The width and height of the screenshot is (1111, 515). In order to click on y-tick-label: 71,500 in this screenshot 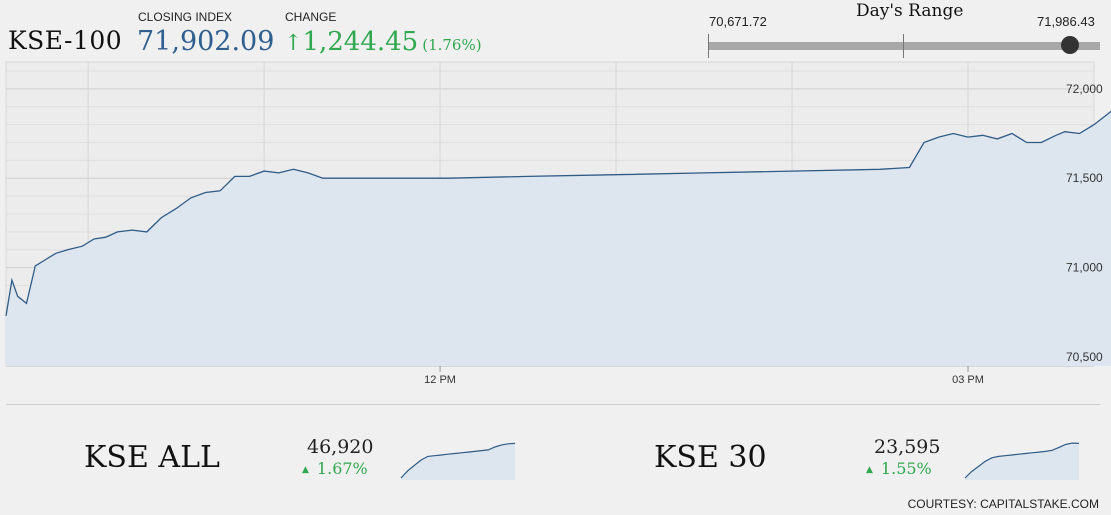, I will do `click(1084, 178)`.